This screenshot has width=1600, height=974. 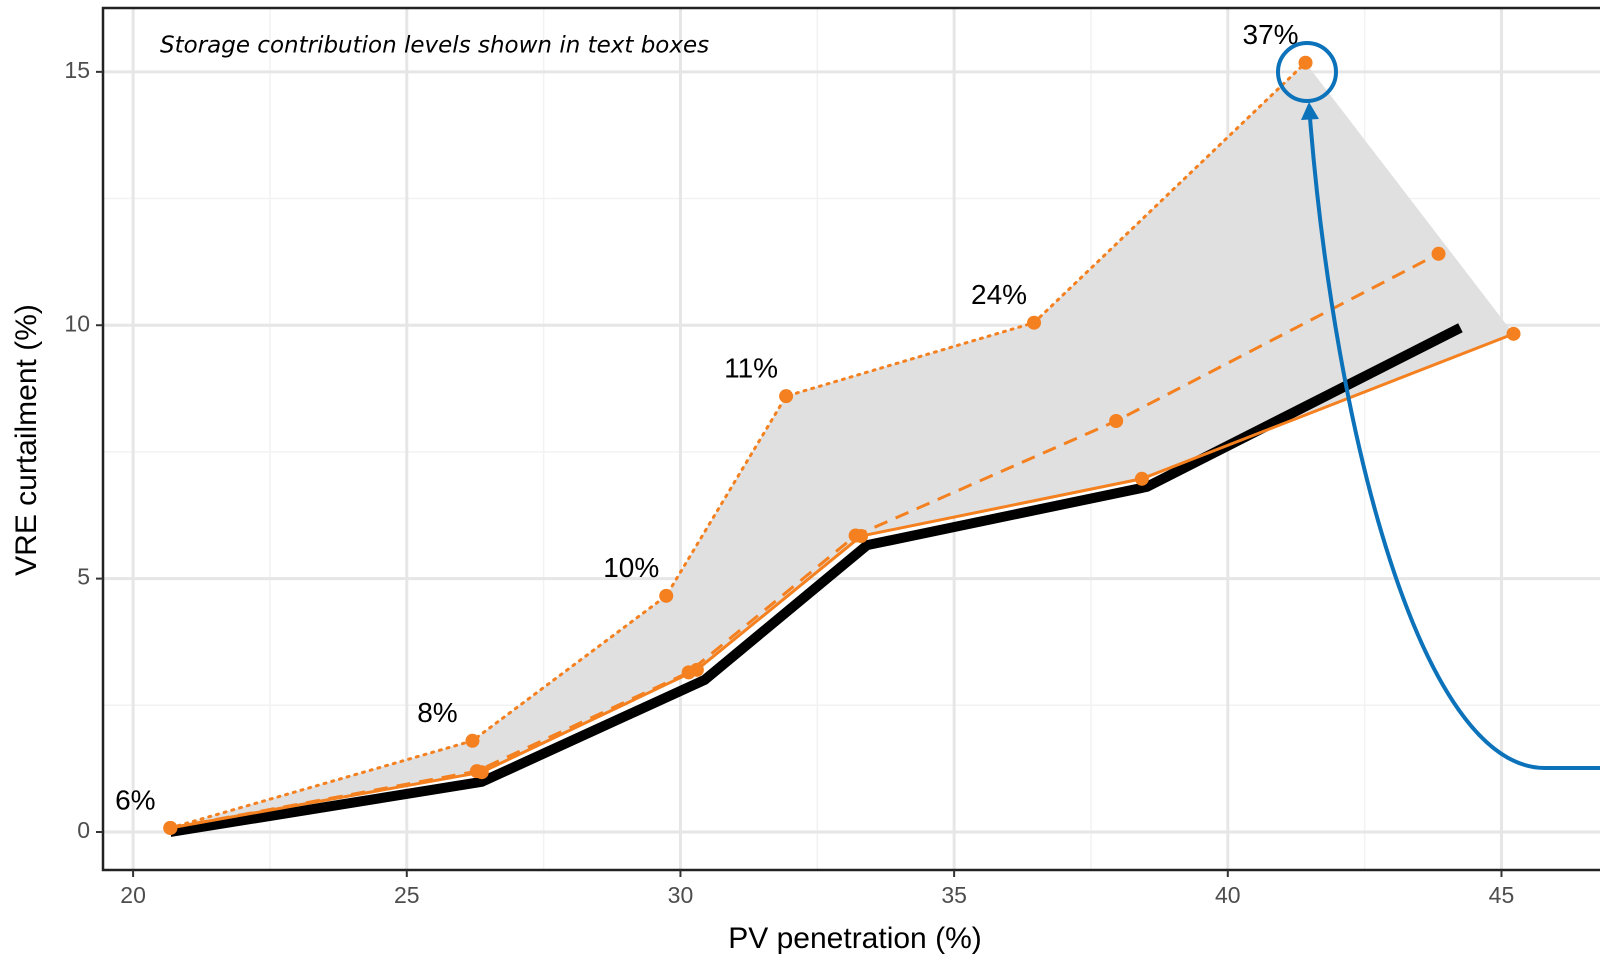 I want to click on y-tick-label: 15, so click(x=77, y=70).